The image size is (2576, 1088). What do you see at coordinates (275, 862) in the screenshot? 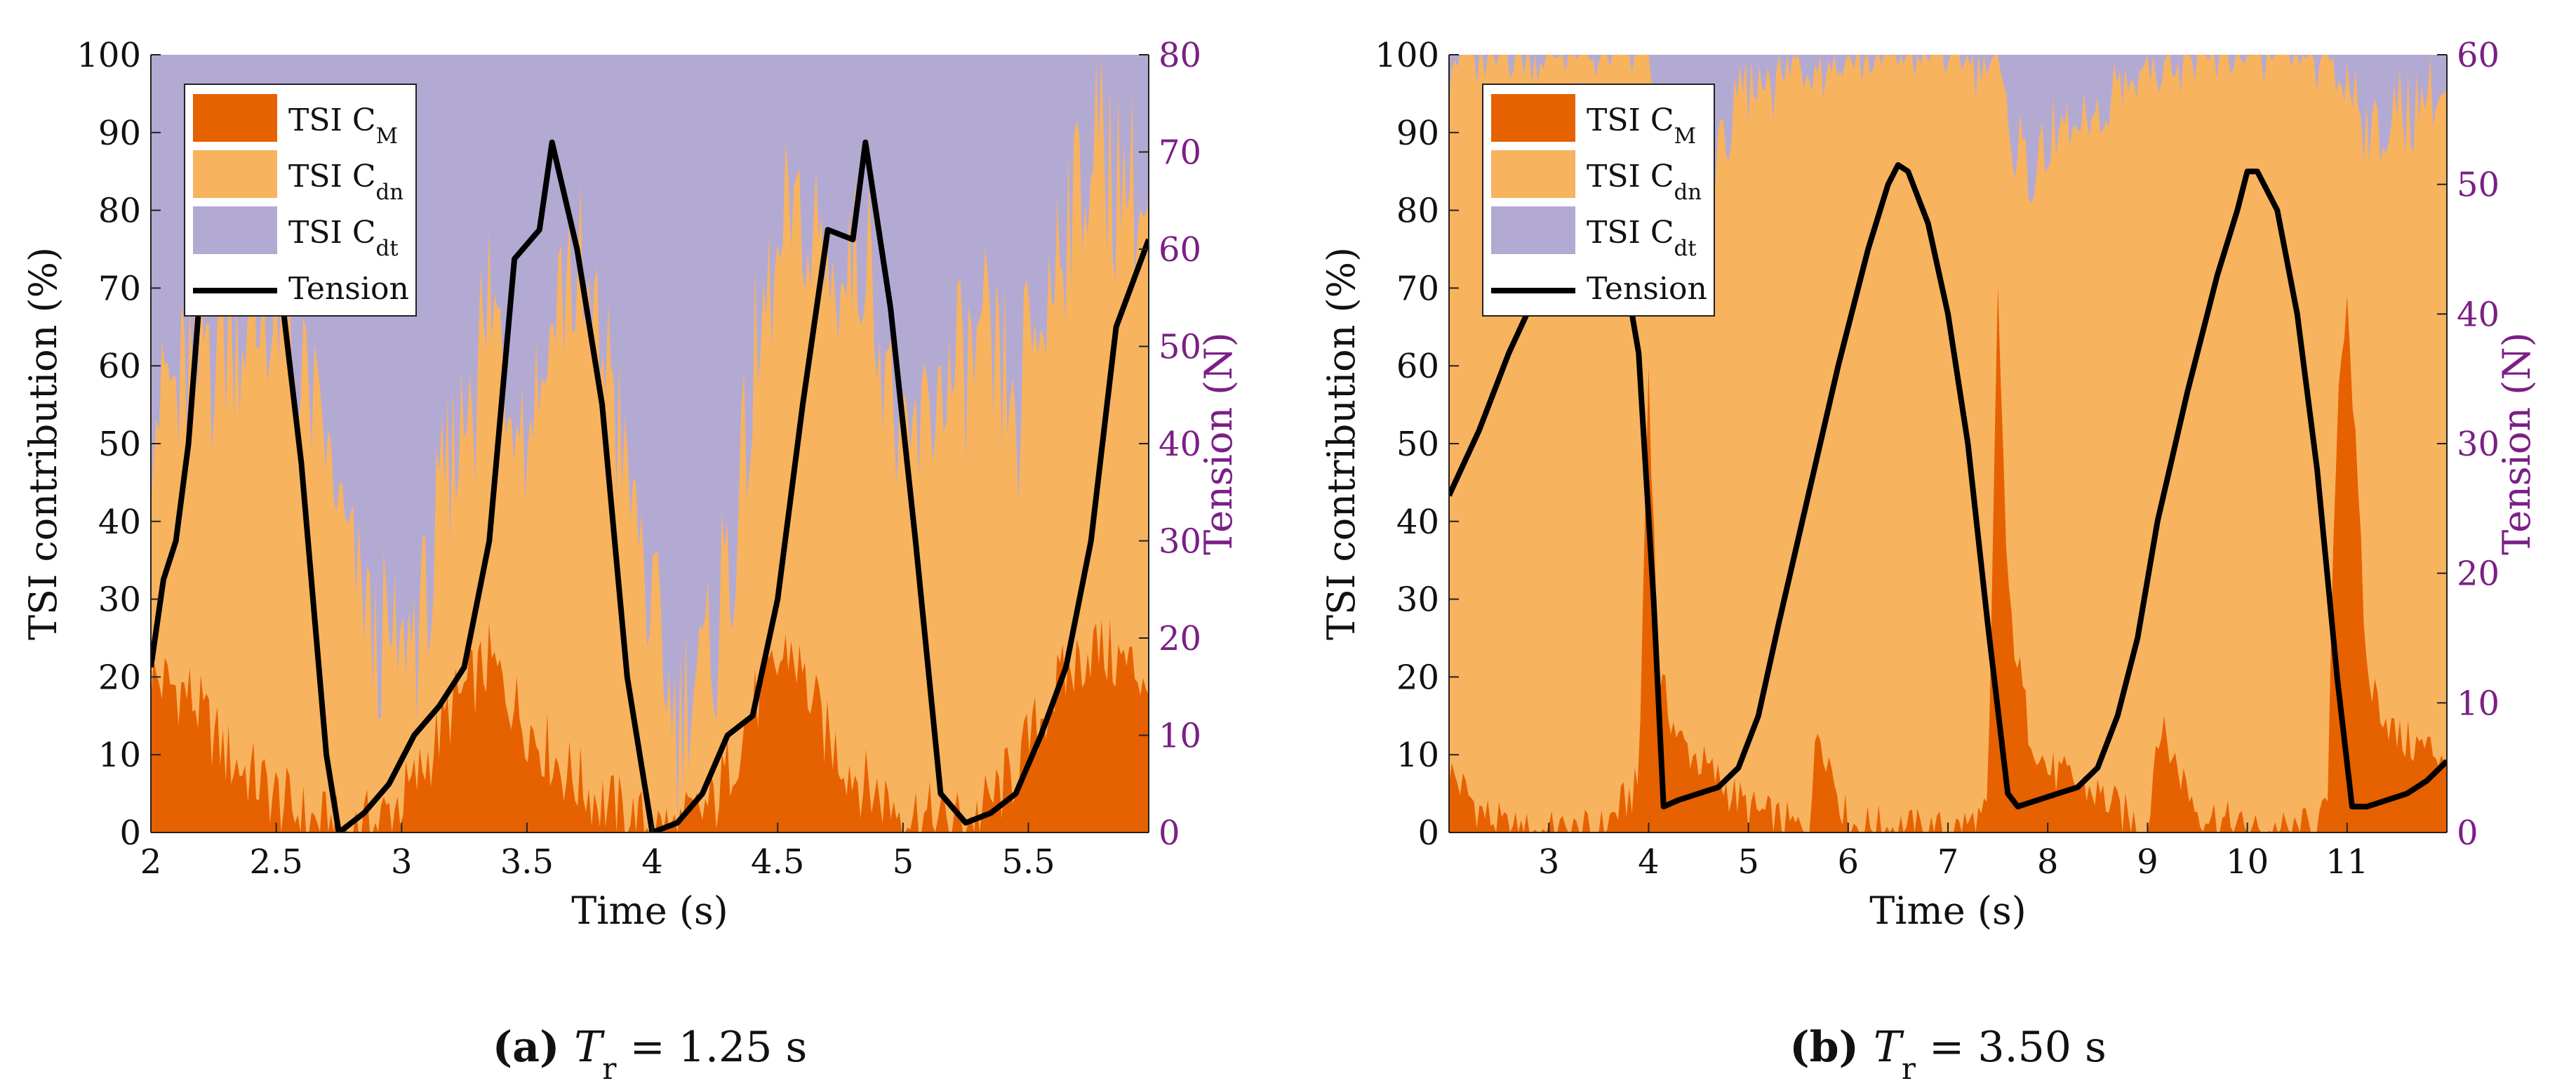
I see `x-tick-label: 2.5` at bounding box center [275, 862].